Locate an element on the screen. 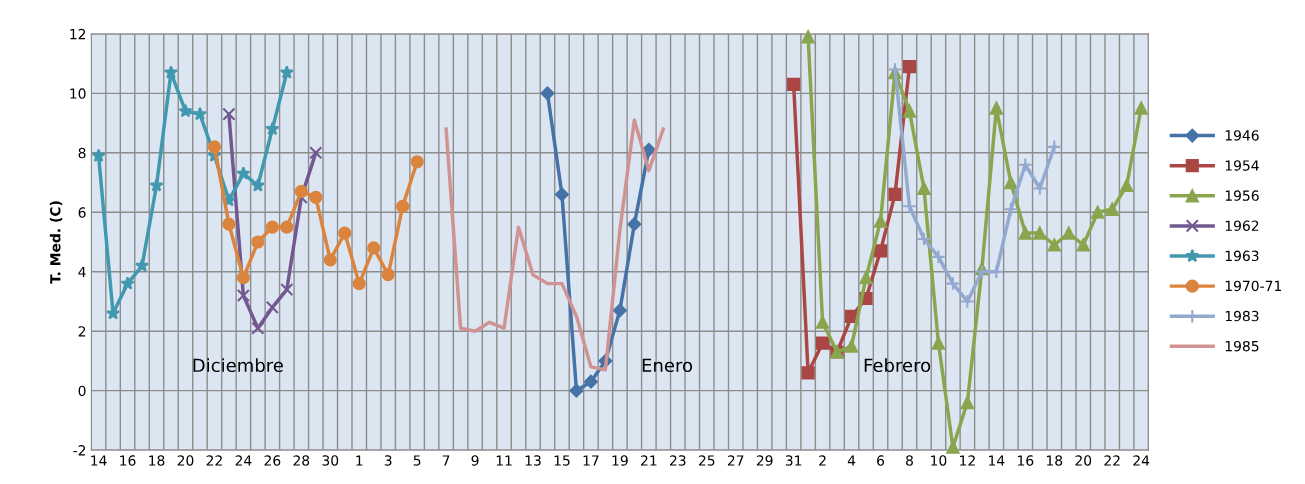 This screenshot has height=484, width=1305. legend-label: 1946 is located at coordinates (1242, 135).